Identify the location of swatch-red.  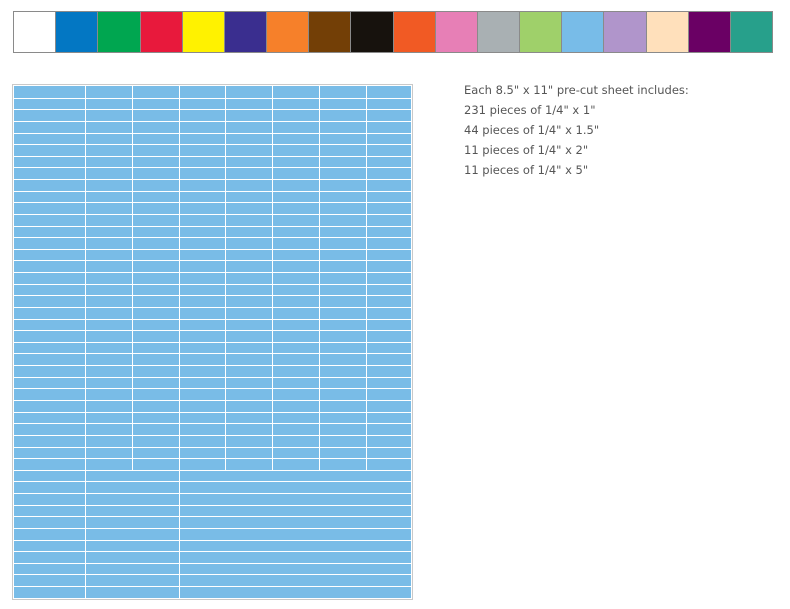
(161, 32).